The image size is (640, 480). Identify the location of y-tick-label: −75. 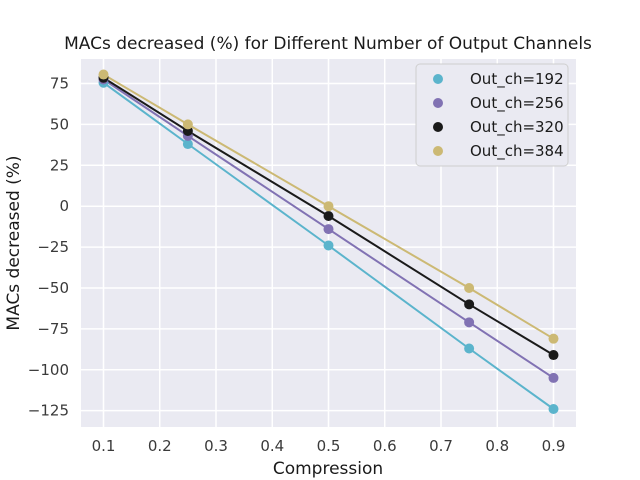
(53, 329).